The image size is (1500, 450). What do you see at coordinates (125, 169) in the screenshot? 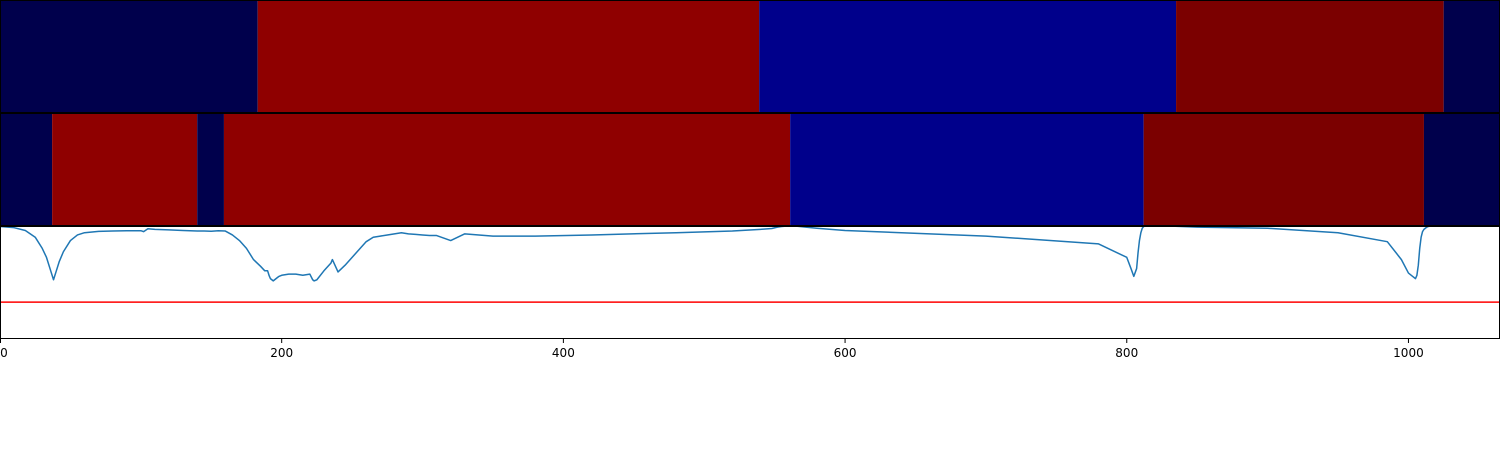
I see `heatmap-segment-r1-s1` at bounding box center [125, 169].